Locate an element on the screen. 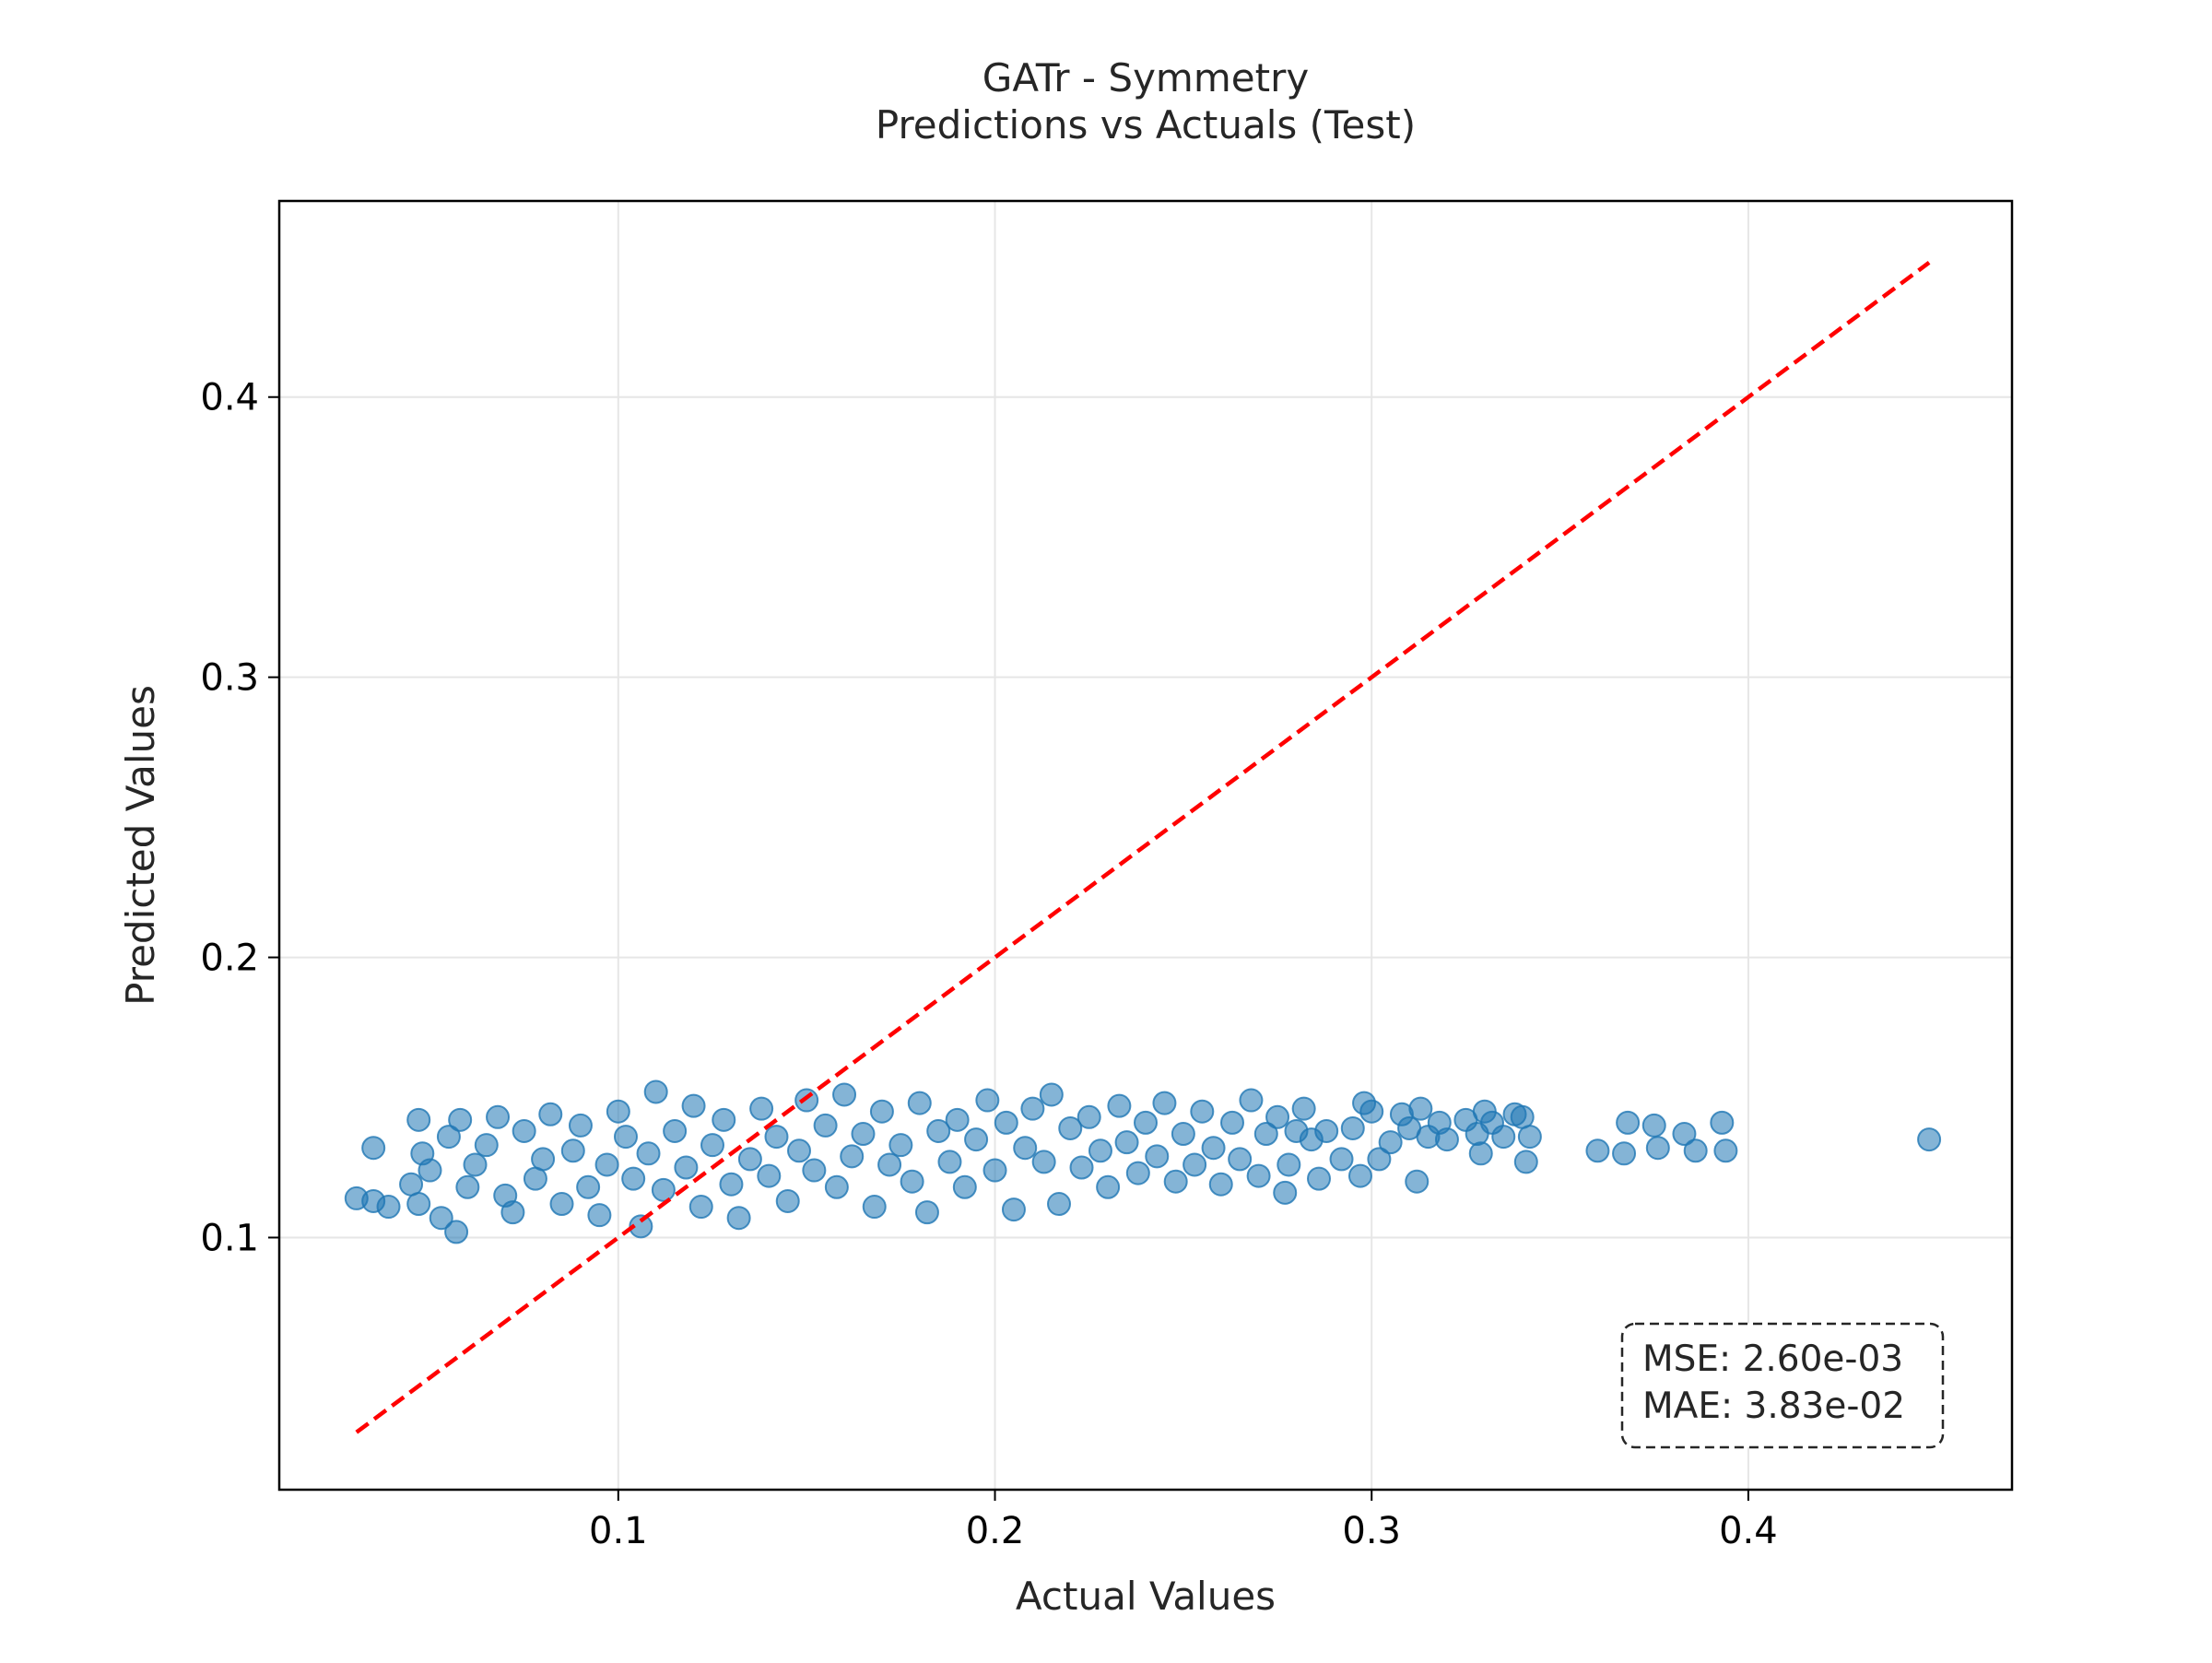 The image size is (2212, 1663). x-tick-label-1: 0.2 is located at coordinates (995, 1531).